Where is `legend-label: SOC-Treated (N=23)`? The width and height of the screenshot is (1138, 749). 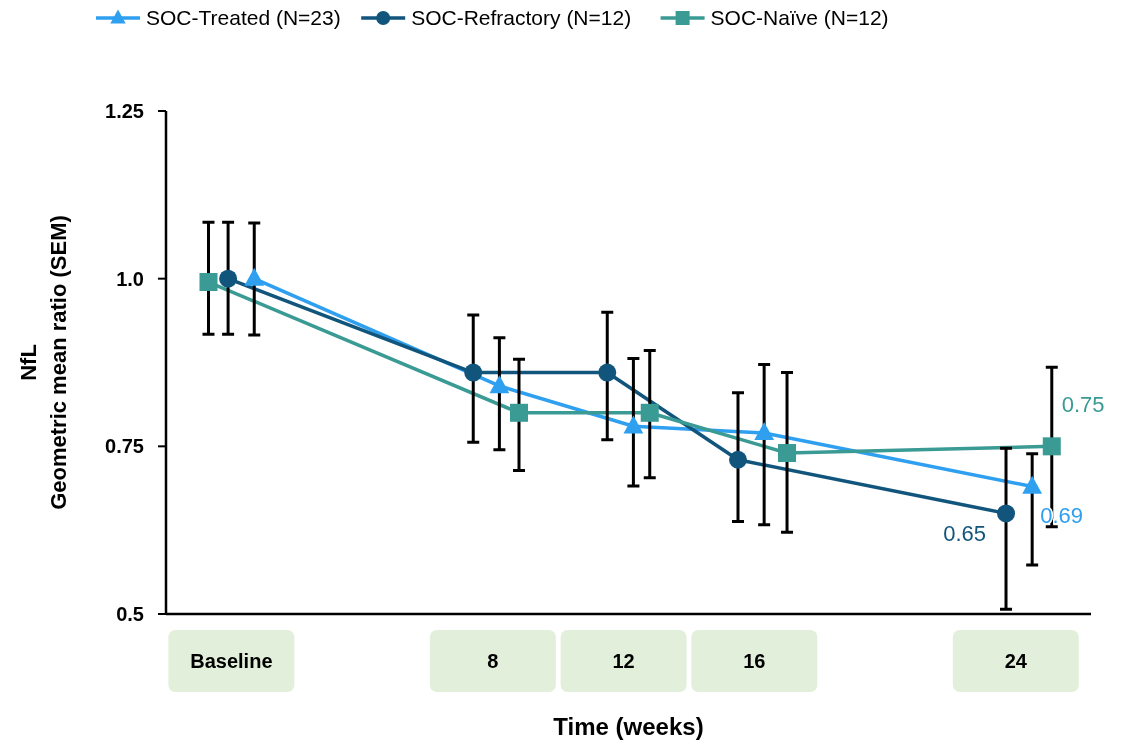 legend-label: SOC-Treated (N=23) is located at coordinates (243, 18).